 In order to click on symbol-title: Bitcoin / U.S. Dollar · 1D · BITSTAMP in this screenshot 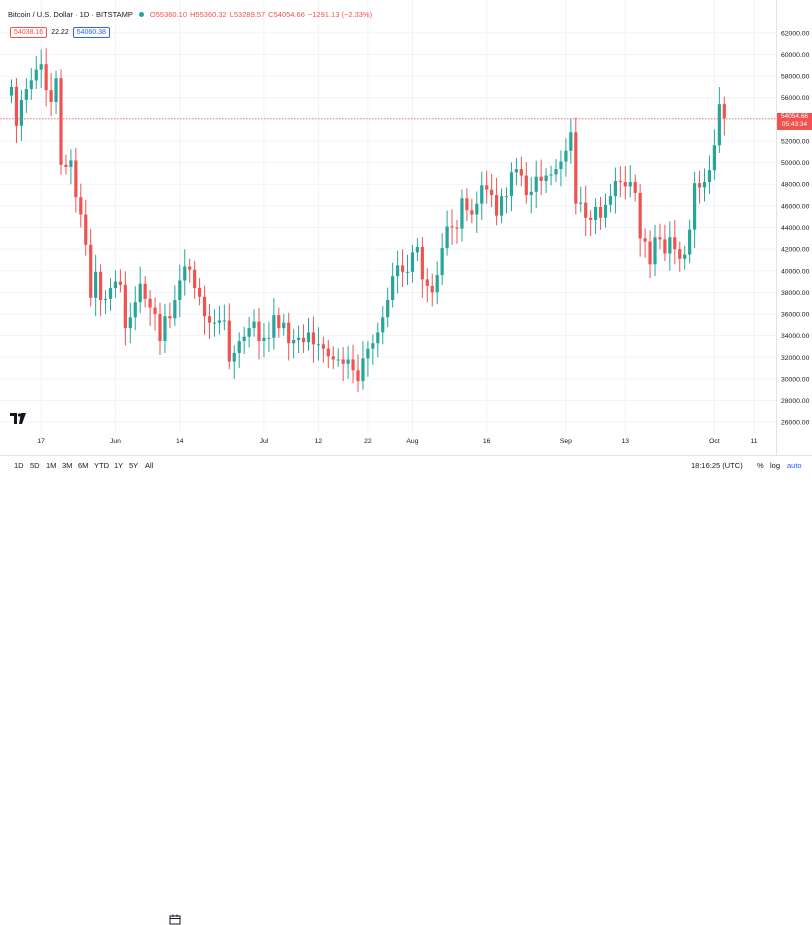, I will do `click(70, 14)`.